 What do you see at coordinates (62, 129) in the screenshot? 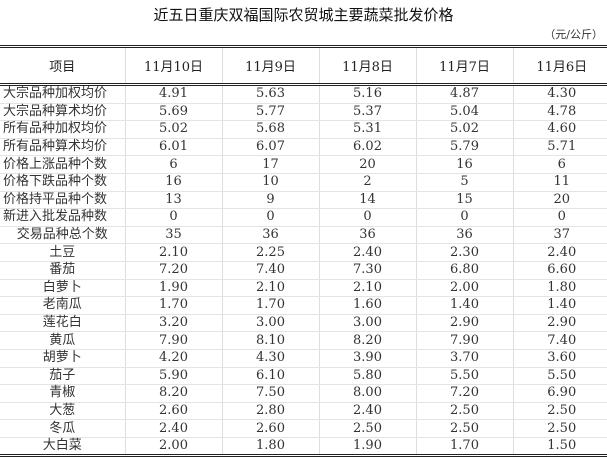
I see `row-label: 所有品种加权均价` at bounding box center [62, 129].